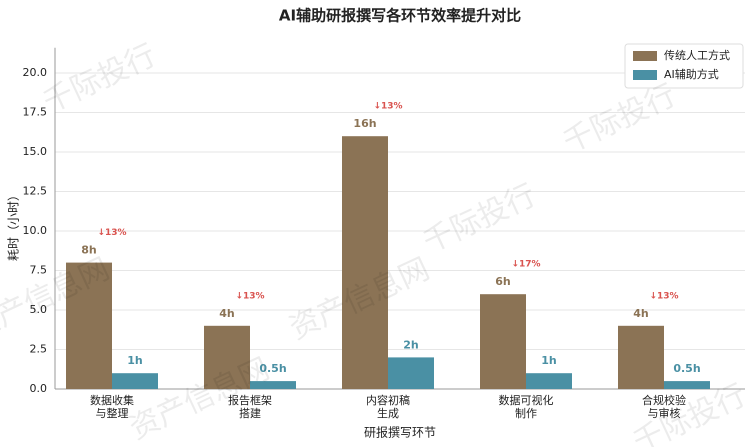 This screenshot has height=447, width=753. What do you see at coordinates (388, 406) in the screenshot?
I see `x-tick-label: 内容初稿生成` at bounding box center [388, 406].